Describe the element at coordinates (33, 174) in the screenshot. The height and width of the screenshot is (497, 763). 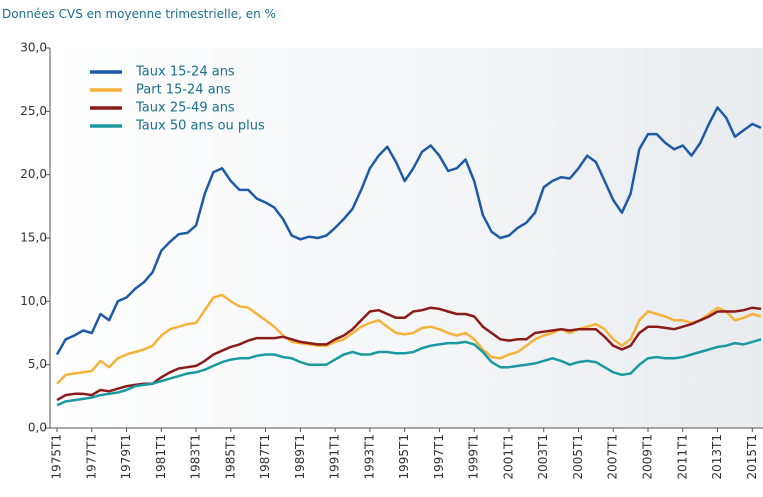
I see `y-tick-label: 20,0` at that location.